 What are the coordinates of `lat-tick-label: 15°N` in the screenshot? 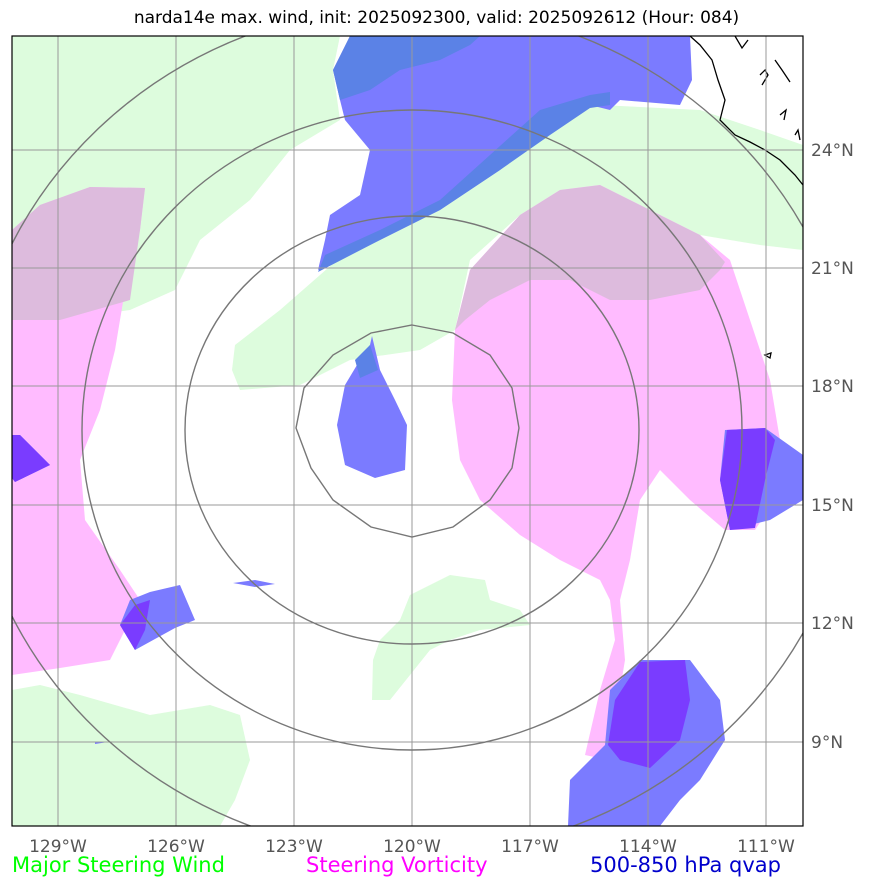 It's located at (832, 506).